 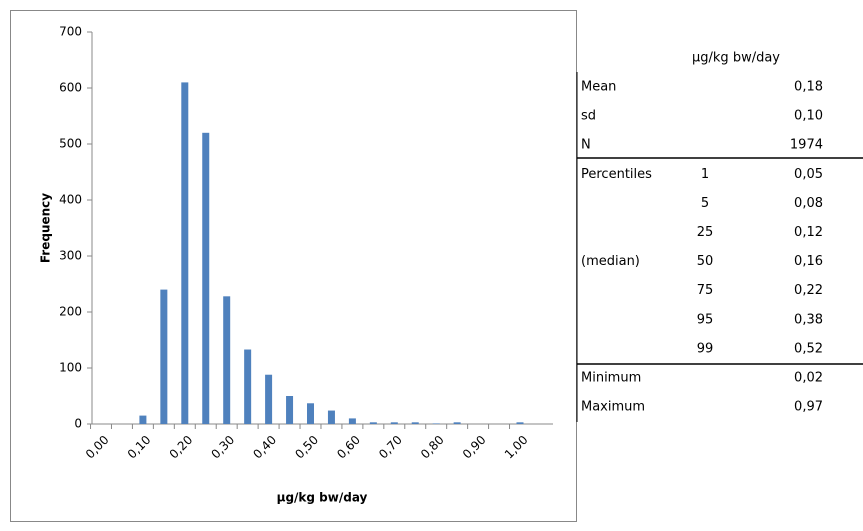 What do you see at coordinates (588, 116) in the screenshot?
I see `row-label: sd` at bounding box center [588, 116].